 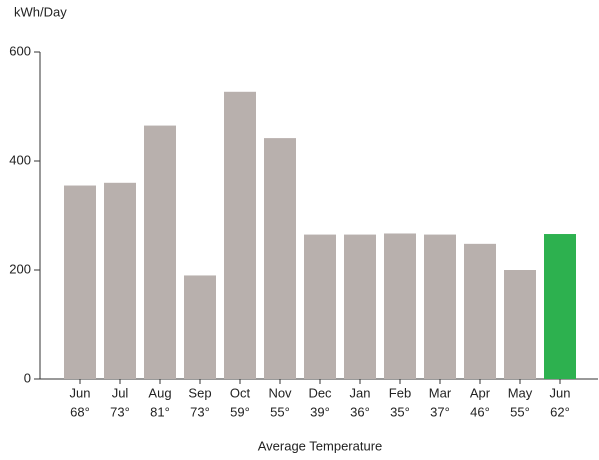 I want to click on temperature-label: 46°, so click(x=480, y=411).